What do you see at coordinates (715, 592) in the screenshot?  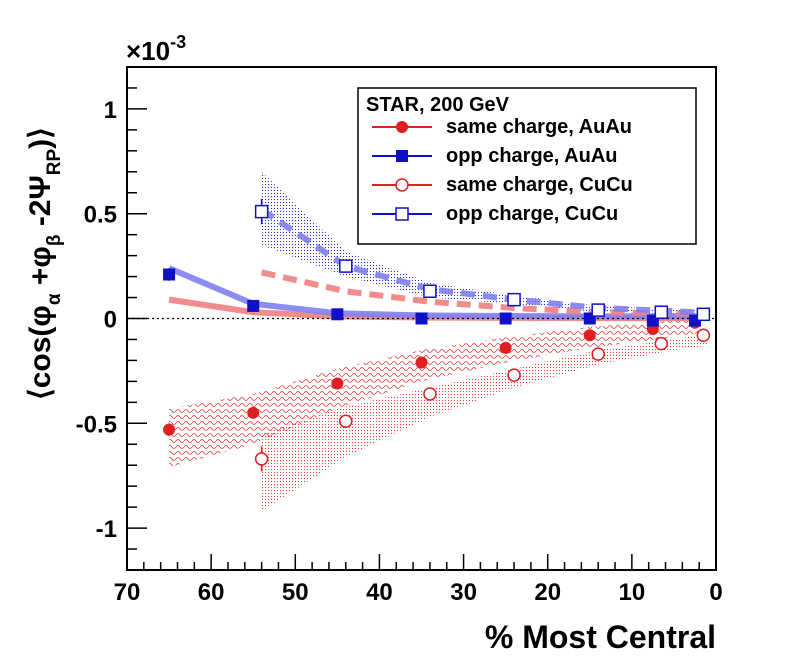 I see `x-tick-label: 0` at bounding box center [715, 592].